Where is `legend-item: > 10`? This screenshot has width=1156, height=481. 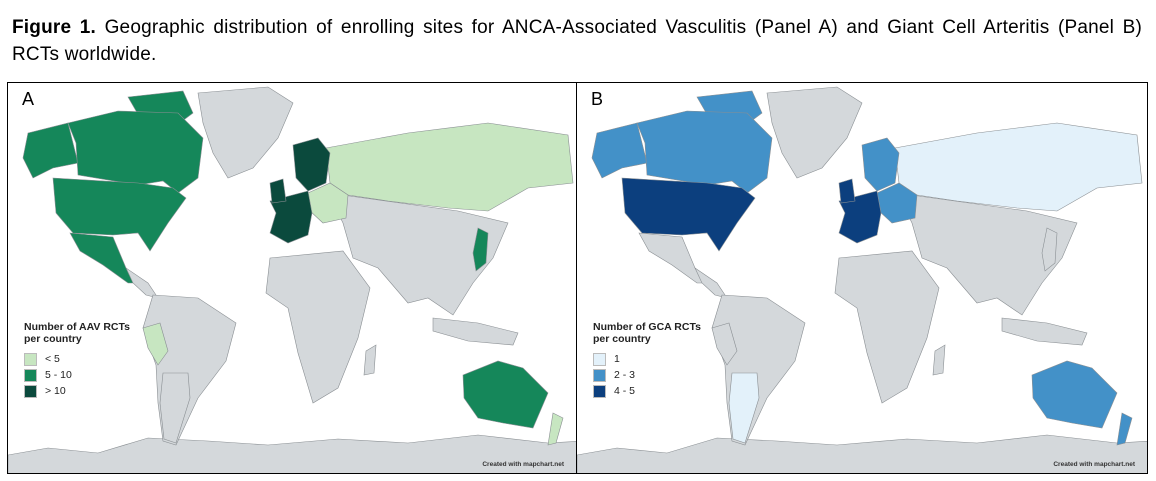
legend-item: > 10 is located at coordinates (84, 391).